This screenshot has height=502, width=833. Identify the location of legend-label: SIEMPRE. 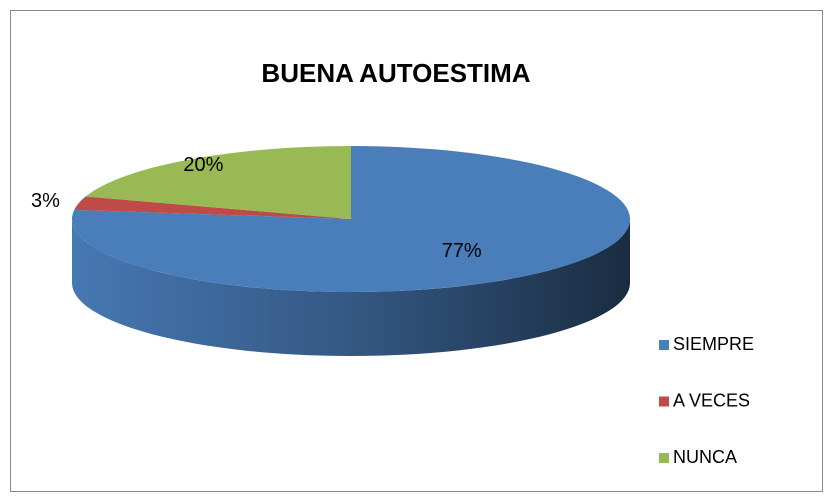
(713, 344).